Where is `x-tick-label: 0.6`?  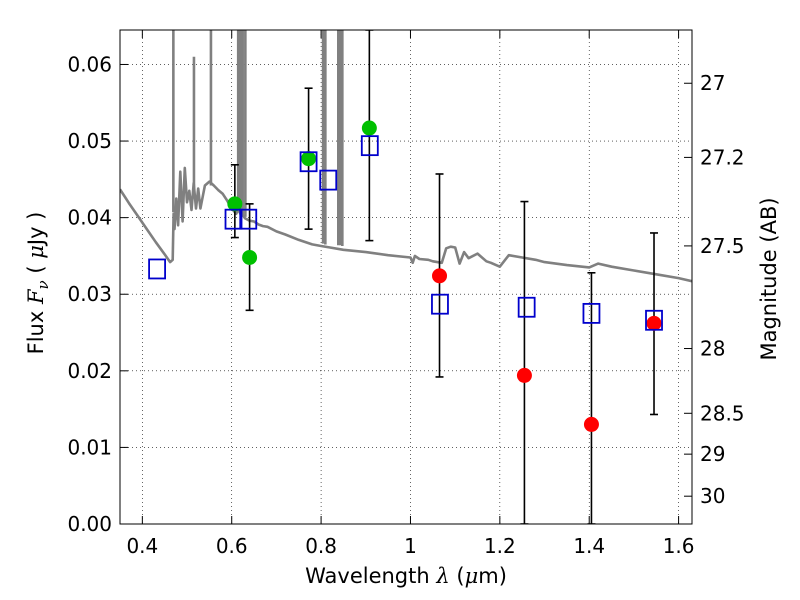
x-tick-label: 0.6 is located at coordinates (232, 546).